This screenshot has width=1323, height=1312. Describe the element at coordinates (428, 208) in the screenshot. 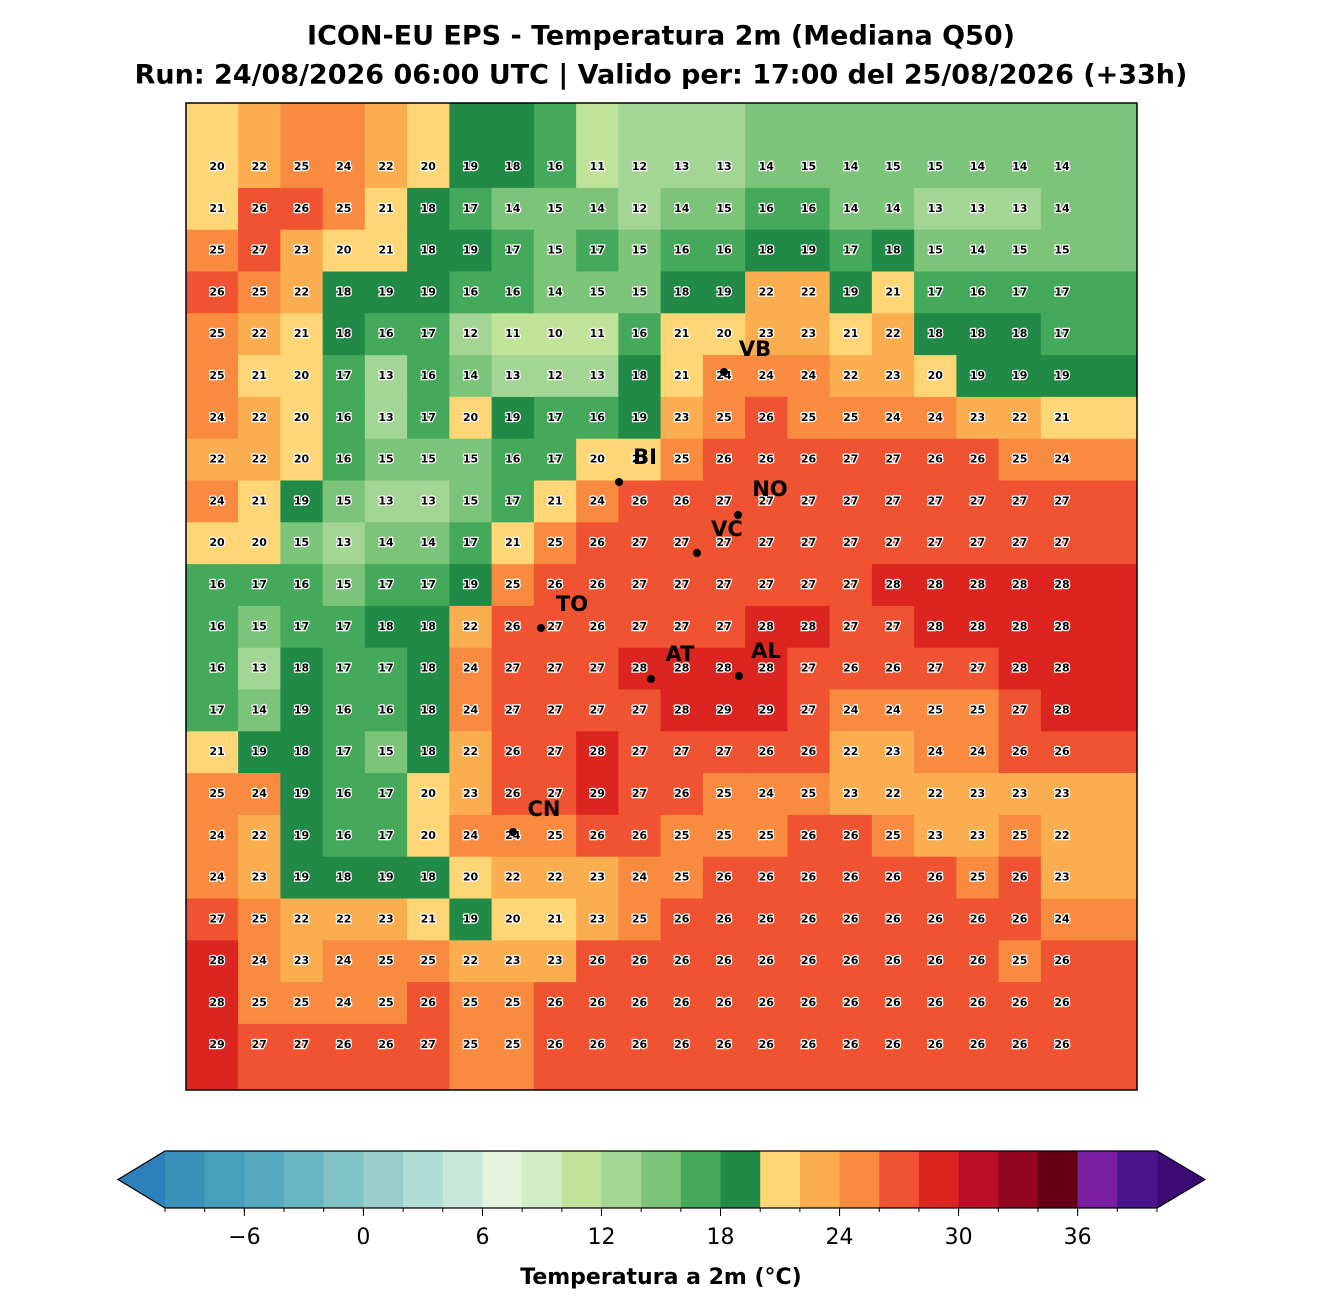

I see `temperature-label: 18` at that location.